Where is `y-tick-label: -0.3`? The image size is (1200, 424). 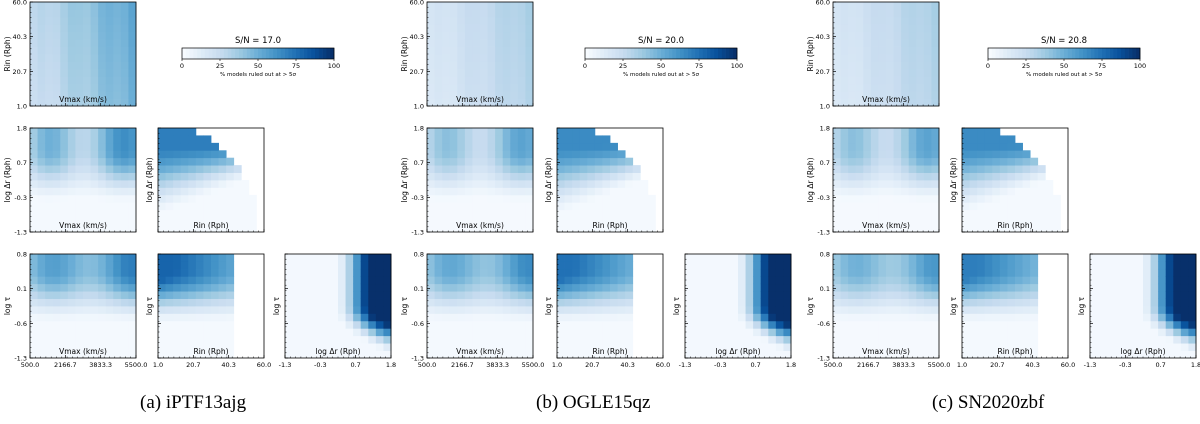 y-tick-label: -0.3 is located at coordinates (20, 198).